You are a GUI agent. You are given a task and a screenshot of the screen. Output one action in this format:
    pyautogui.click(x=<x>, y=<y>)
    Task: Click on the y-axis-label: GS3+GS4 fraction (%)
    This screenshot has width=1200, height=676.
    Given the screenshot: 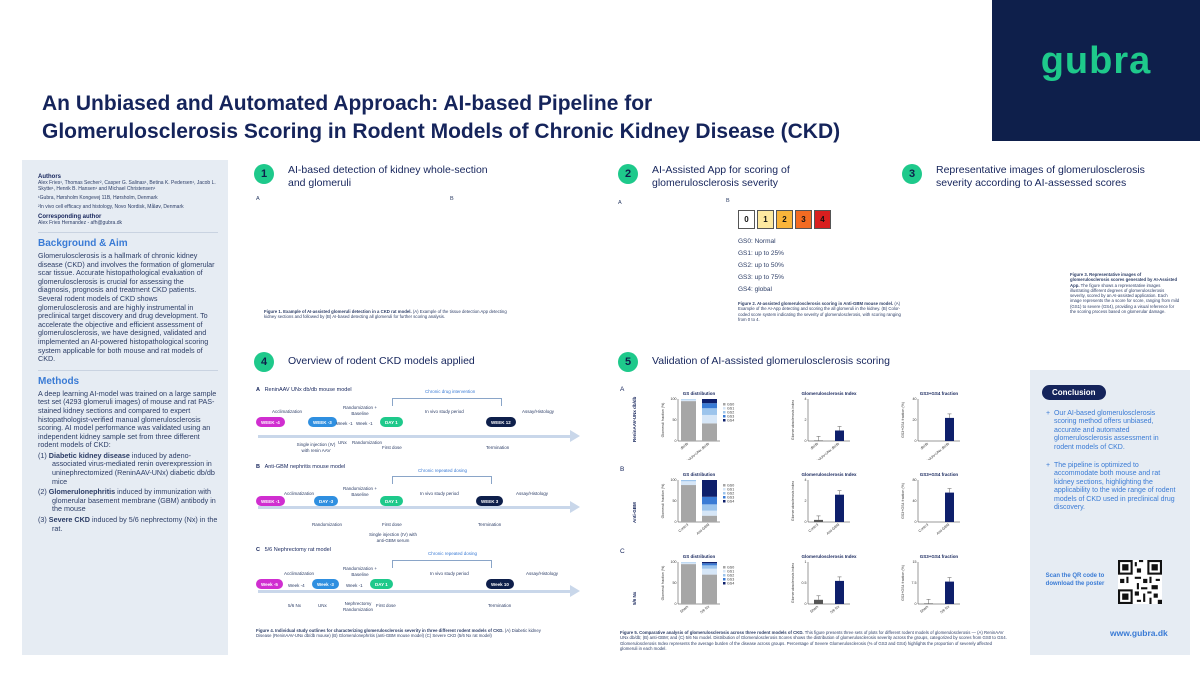 What is the action you would take?
    pyautogui.click(x=903, y=501)
    